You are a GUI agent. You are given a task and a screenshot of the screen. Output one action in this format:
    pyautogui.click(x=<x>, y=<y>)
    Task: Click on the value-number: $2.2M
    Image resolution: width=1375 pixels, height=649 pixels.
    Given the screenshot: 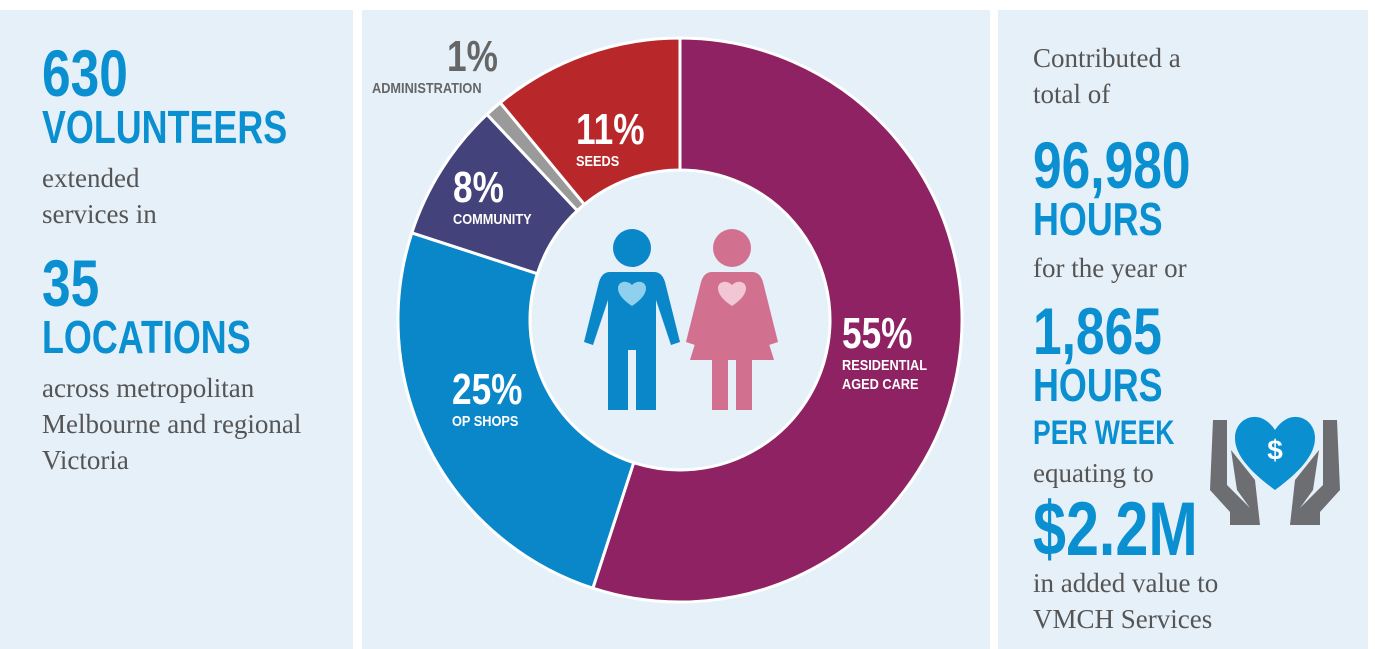 What is the action you would take?
    pyautogui.click(x=1115, y=529)
    